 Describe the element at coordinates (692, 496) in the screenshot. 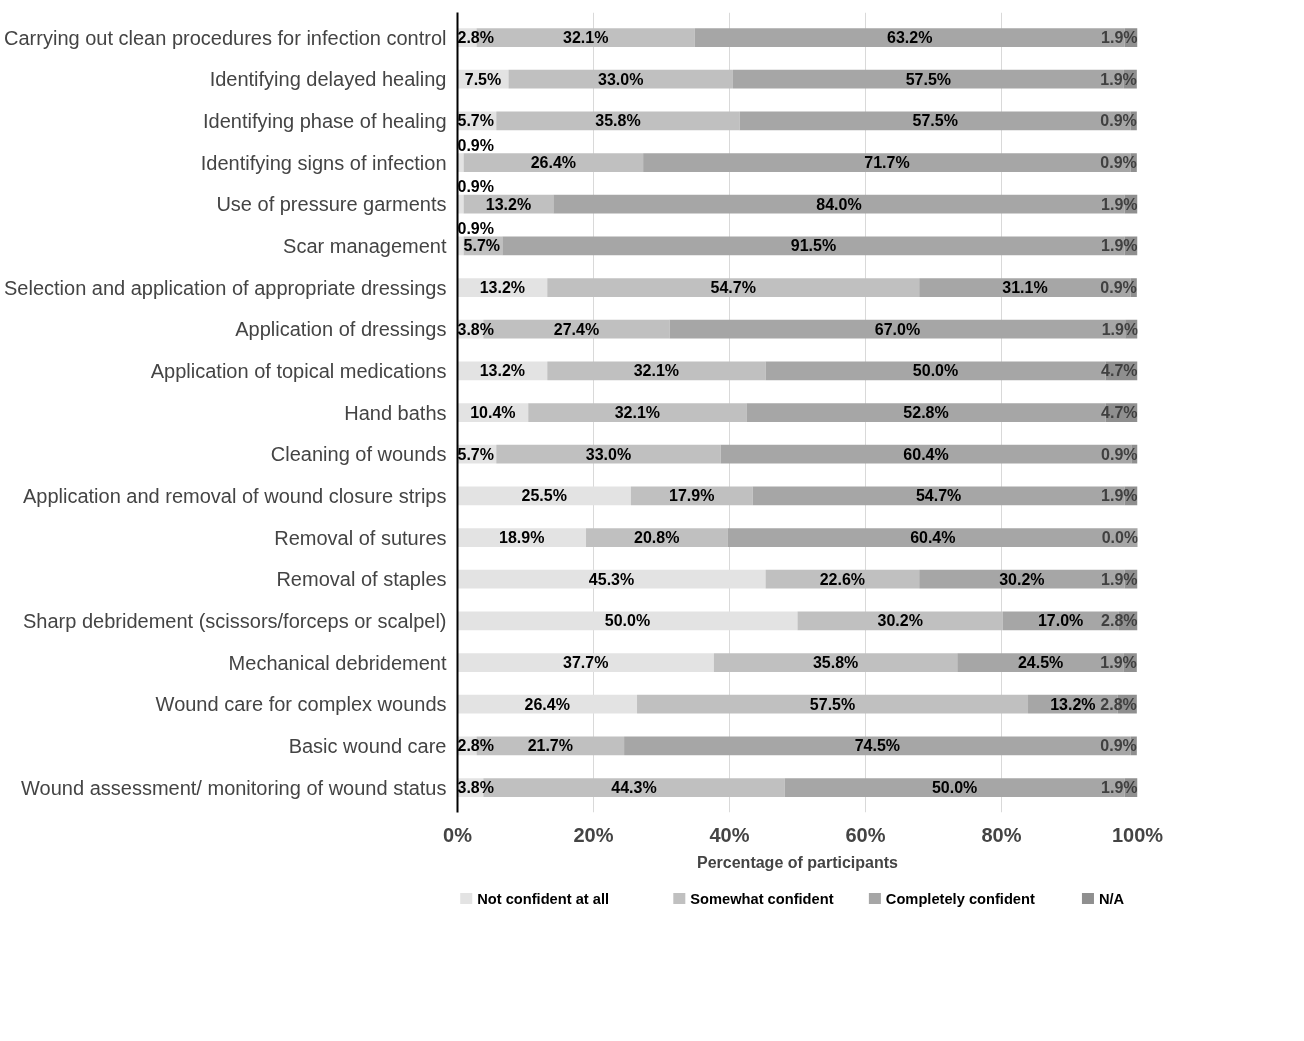

I see `data-label: 17.9%` at that location.